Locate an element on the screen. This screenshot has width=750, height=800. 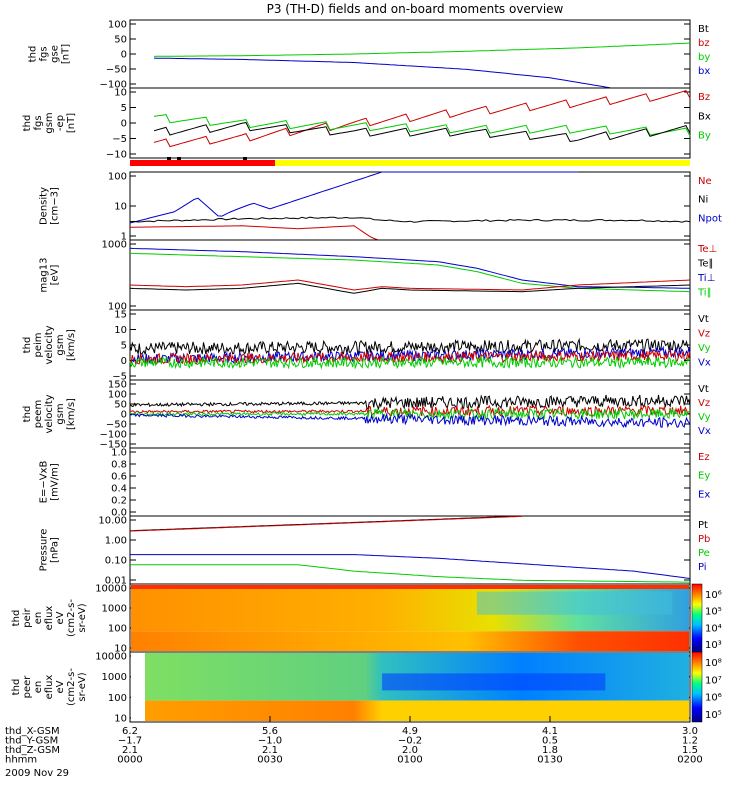
y-axis-label: fgs is located at coordinates (38, 122).